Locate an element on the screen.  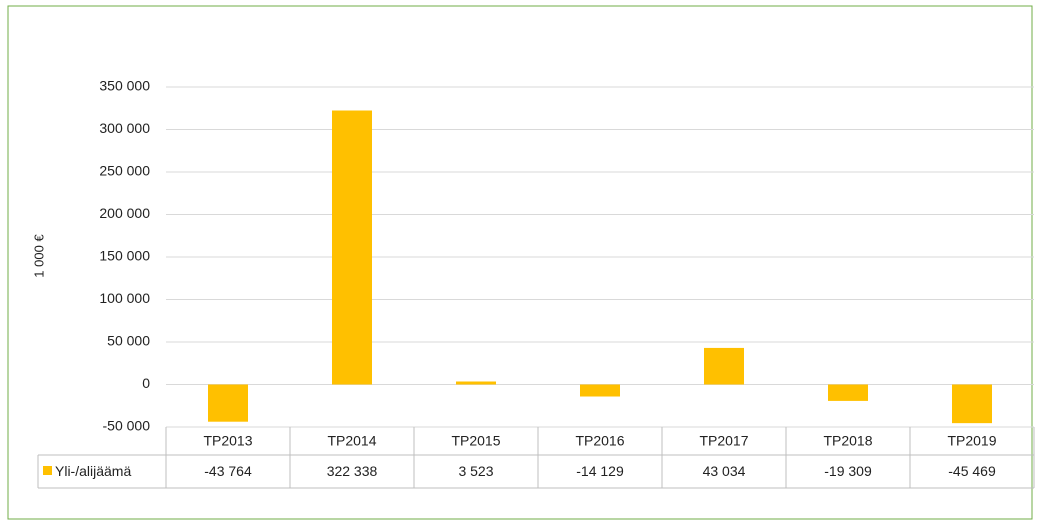
x-tick-label: TP2018 is located at coordinates (847, 441).